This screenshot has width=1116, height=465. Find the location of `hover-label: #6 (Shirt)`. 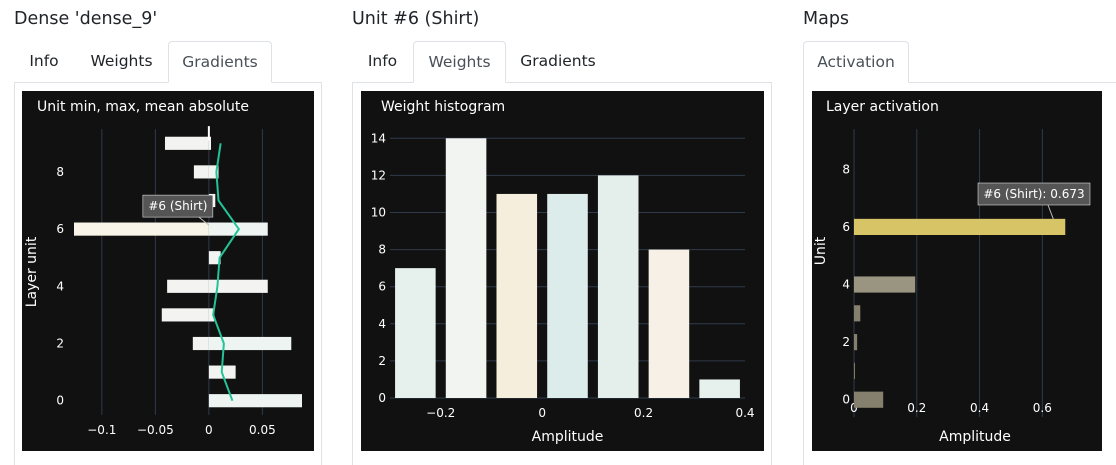

hover-label: #6 (Shirt) is located at coordinates (177, 206).